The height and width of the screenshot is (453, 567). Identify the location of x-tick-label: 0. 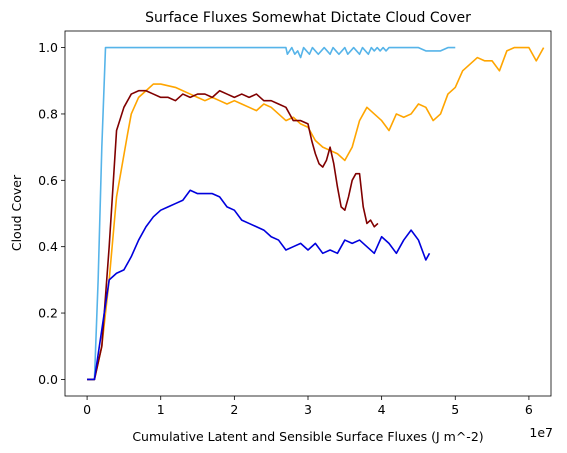
(87, 409).